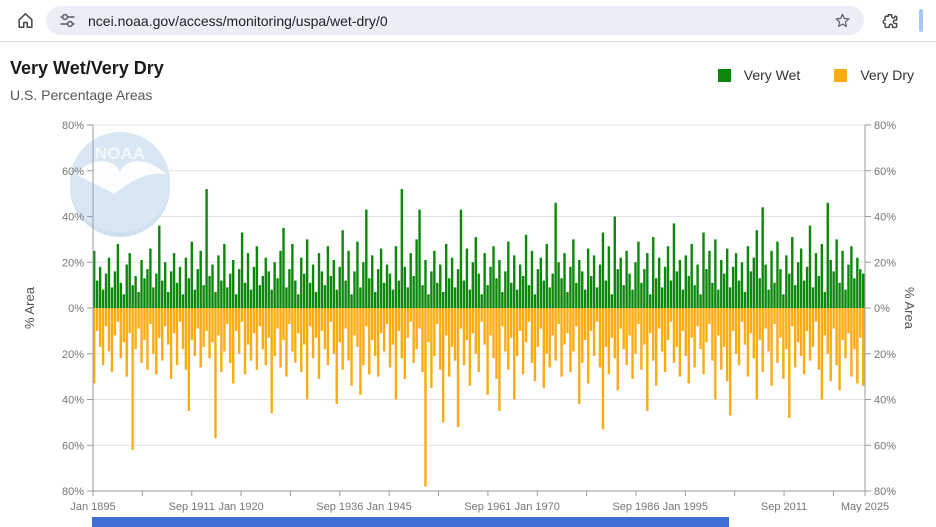  I want to click on home-button, so click(25, 21).